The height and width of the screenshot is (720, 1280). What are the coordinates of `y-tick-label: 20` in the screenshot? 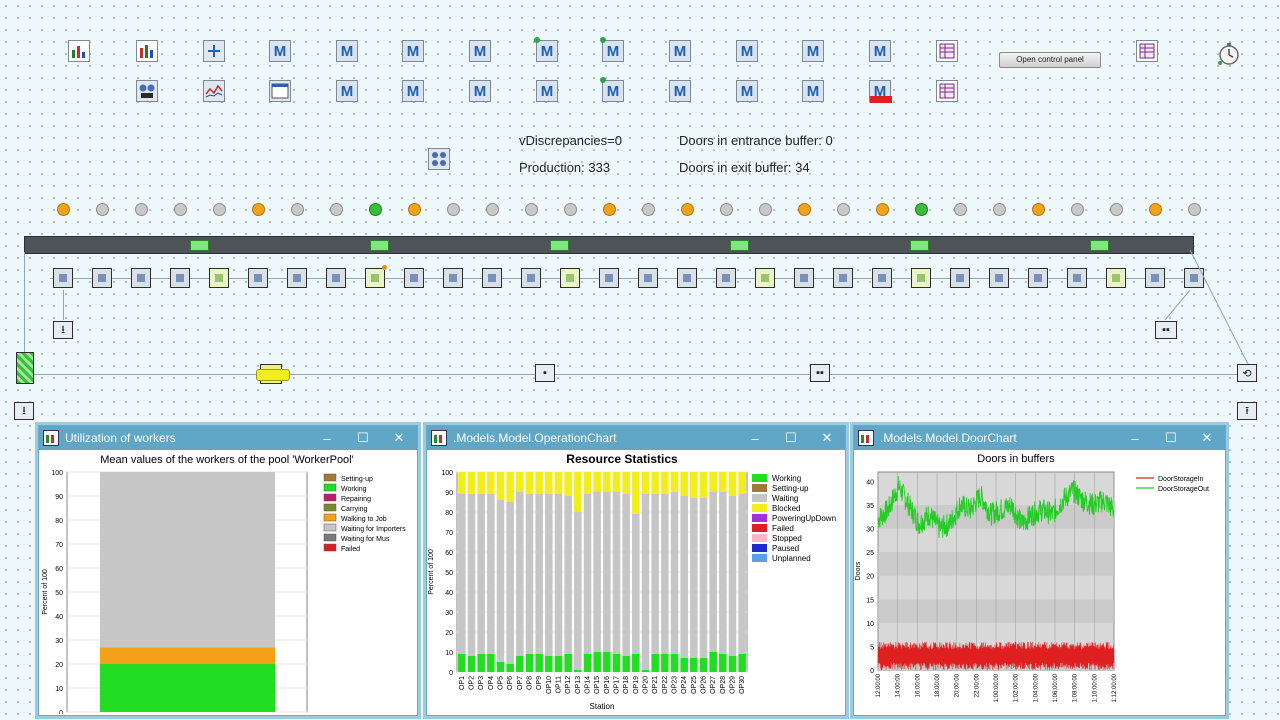 It's located at (59, 665).